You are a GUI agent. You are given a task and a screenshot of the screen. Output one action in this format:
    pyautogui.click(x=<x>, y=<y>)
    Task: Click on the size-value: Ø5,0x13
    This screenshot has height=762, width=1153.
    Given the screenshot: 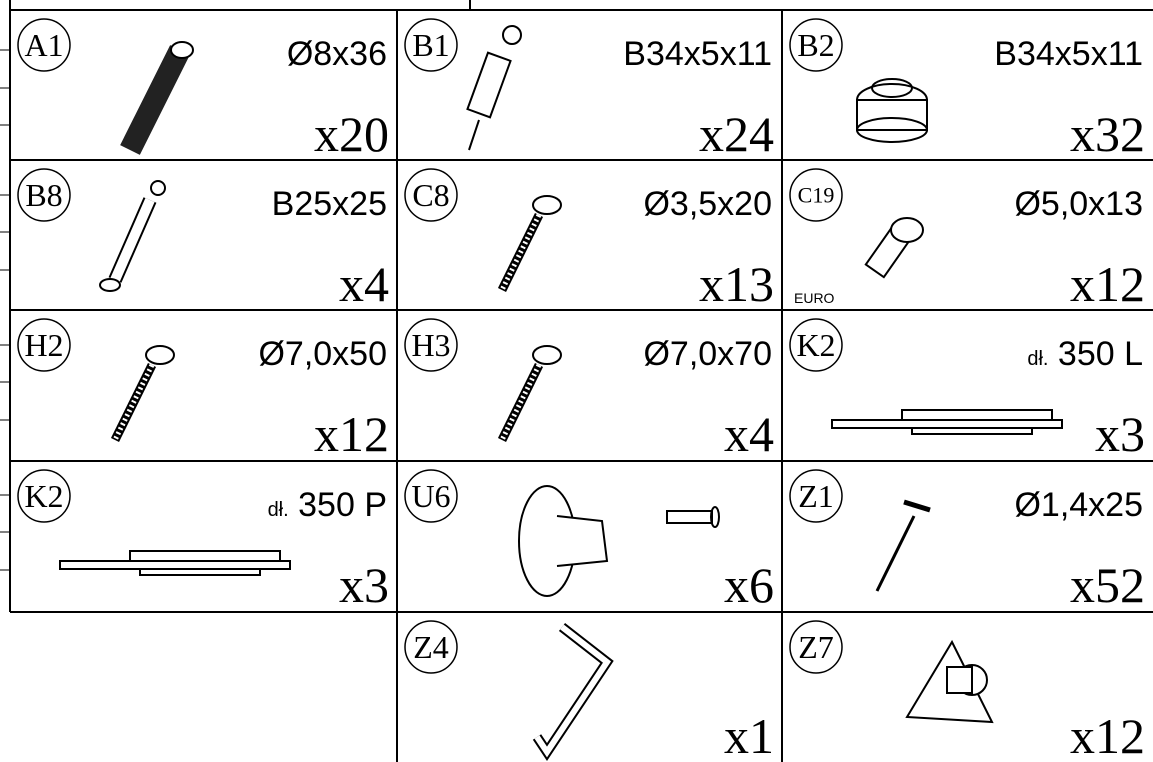 What is the action you would take?
    pyautogui.click(x=1078, y=204)
    